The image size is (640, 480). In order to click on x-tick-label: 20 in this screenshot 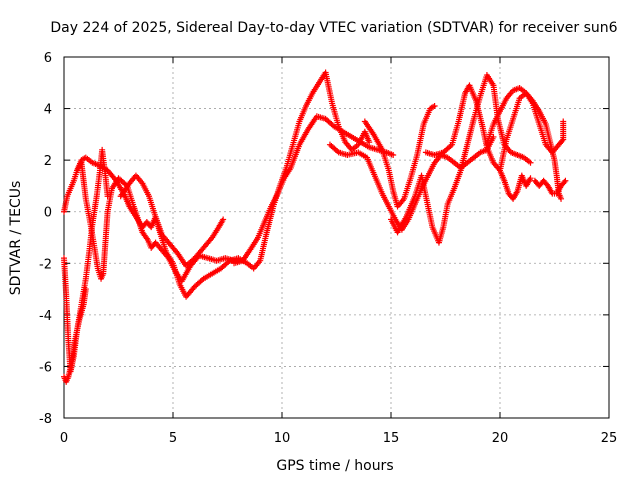, I will do `click(500, 438)`.